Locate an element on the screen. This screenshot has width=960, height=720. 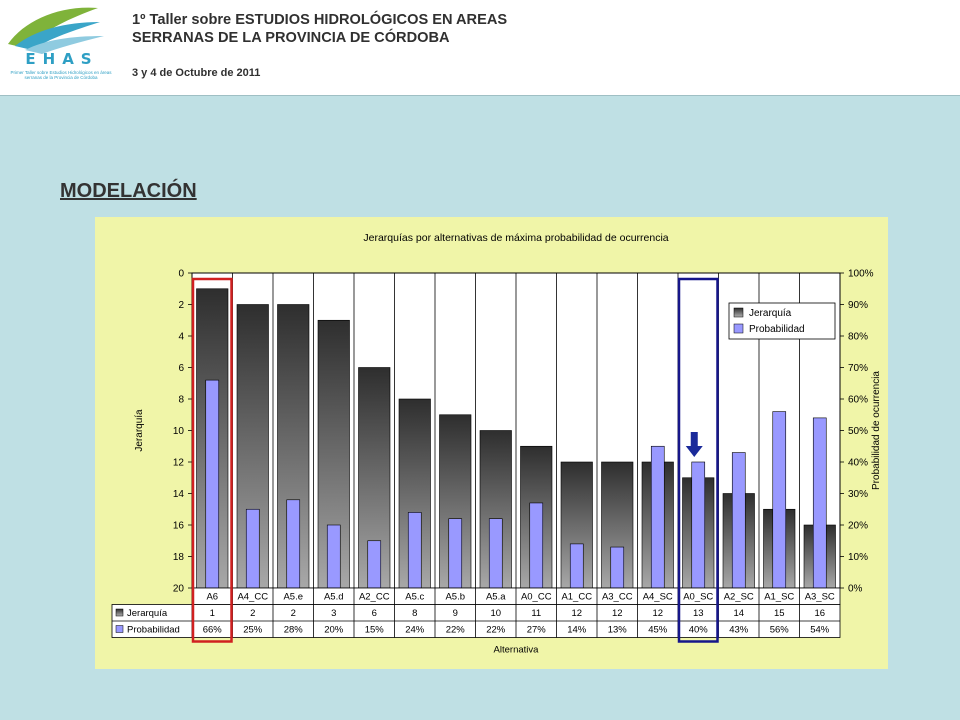
x-axis-label: Alternativa is located at coordinates (517, 650).